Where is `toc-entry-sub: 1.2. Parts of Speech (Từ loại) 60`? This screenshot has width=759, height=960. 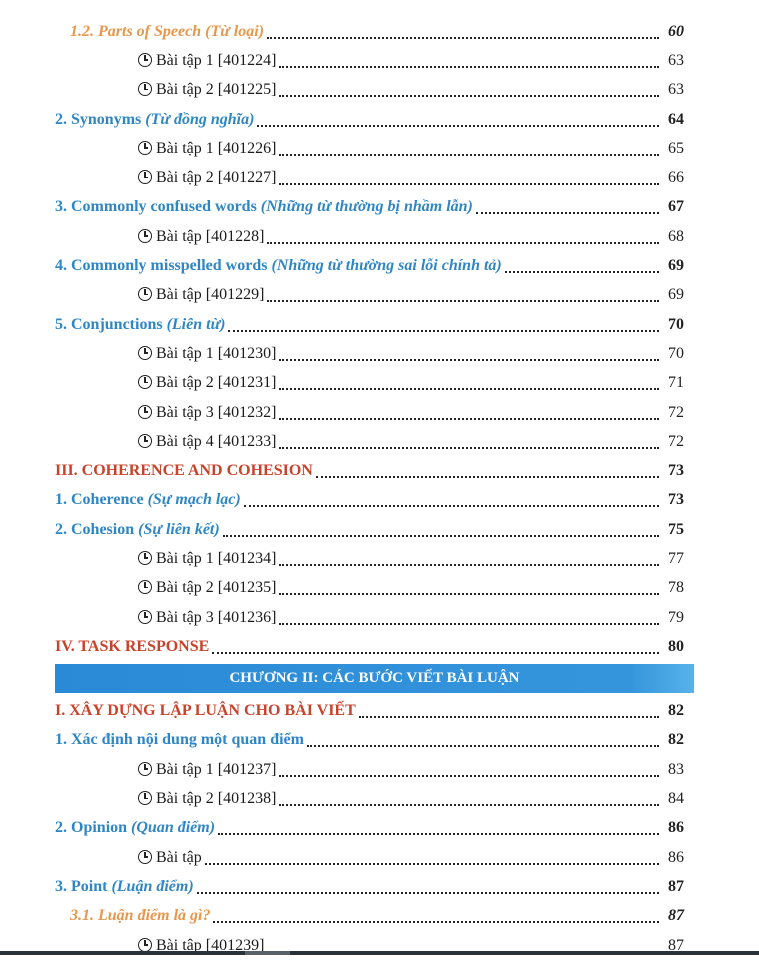 toc-entry-sub: 1.2. Parts of Speech (Từ loại) 60 is located at coordinates (379, 31).